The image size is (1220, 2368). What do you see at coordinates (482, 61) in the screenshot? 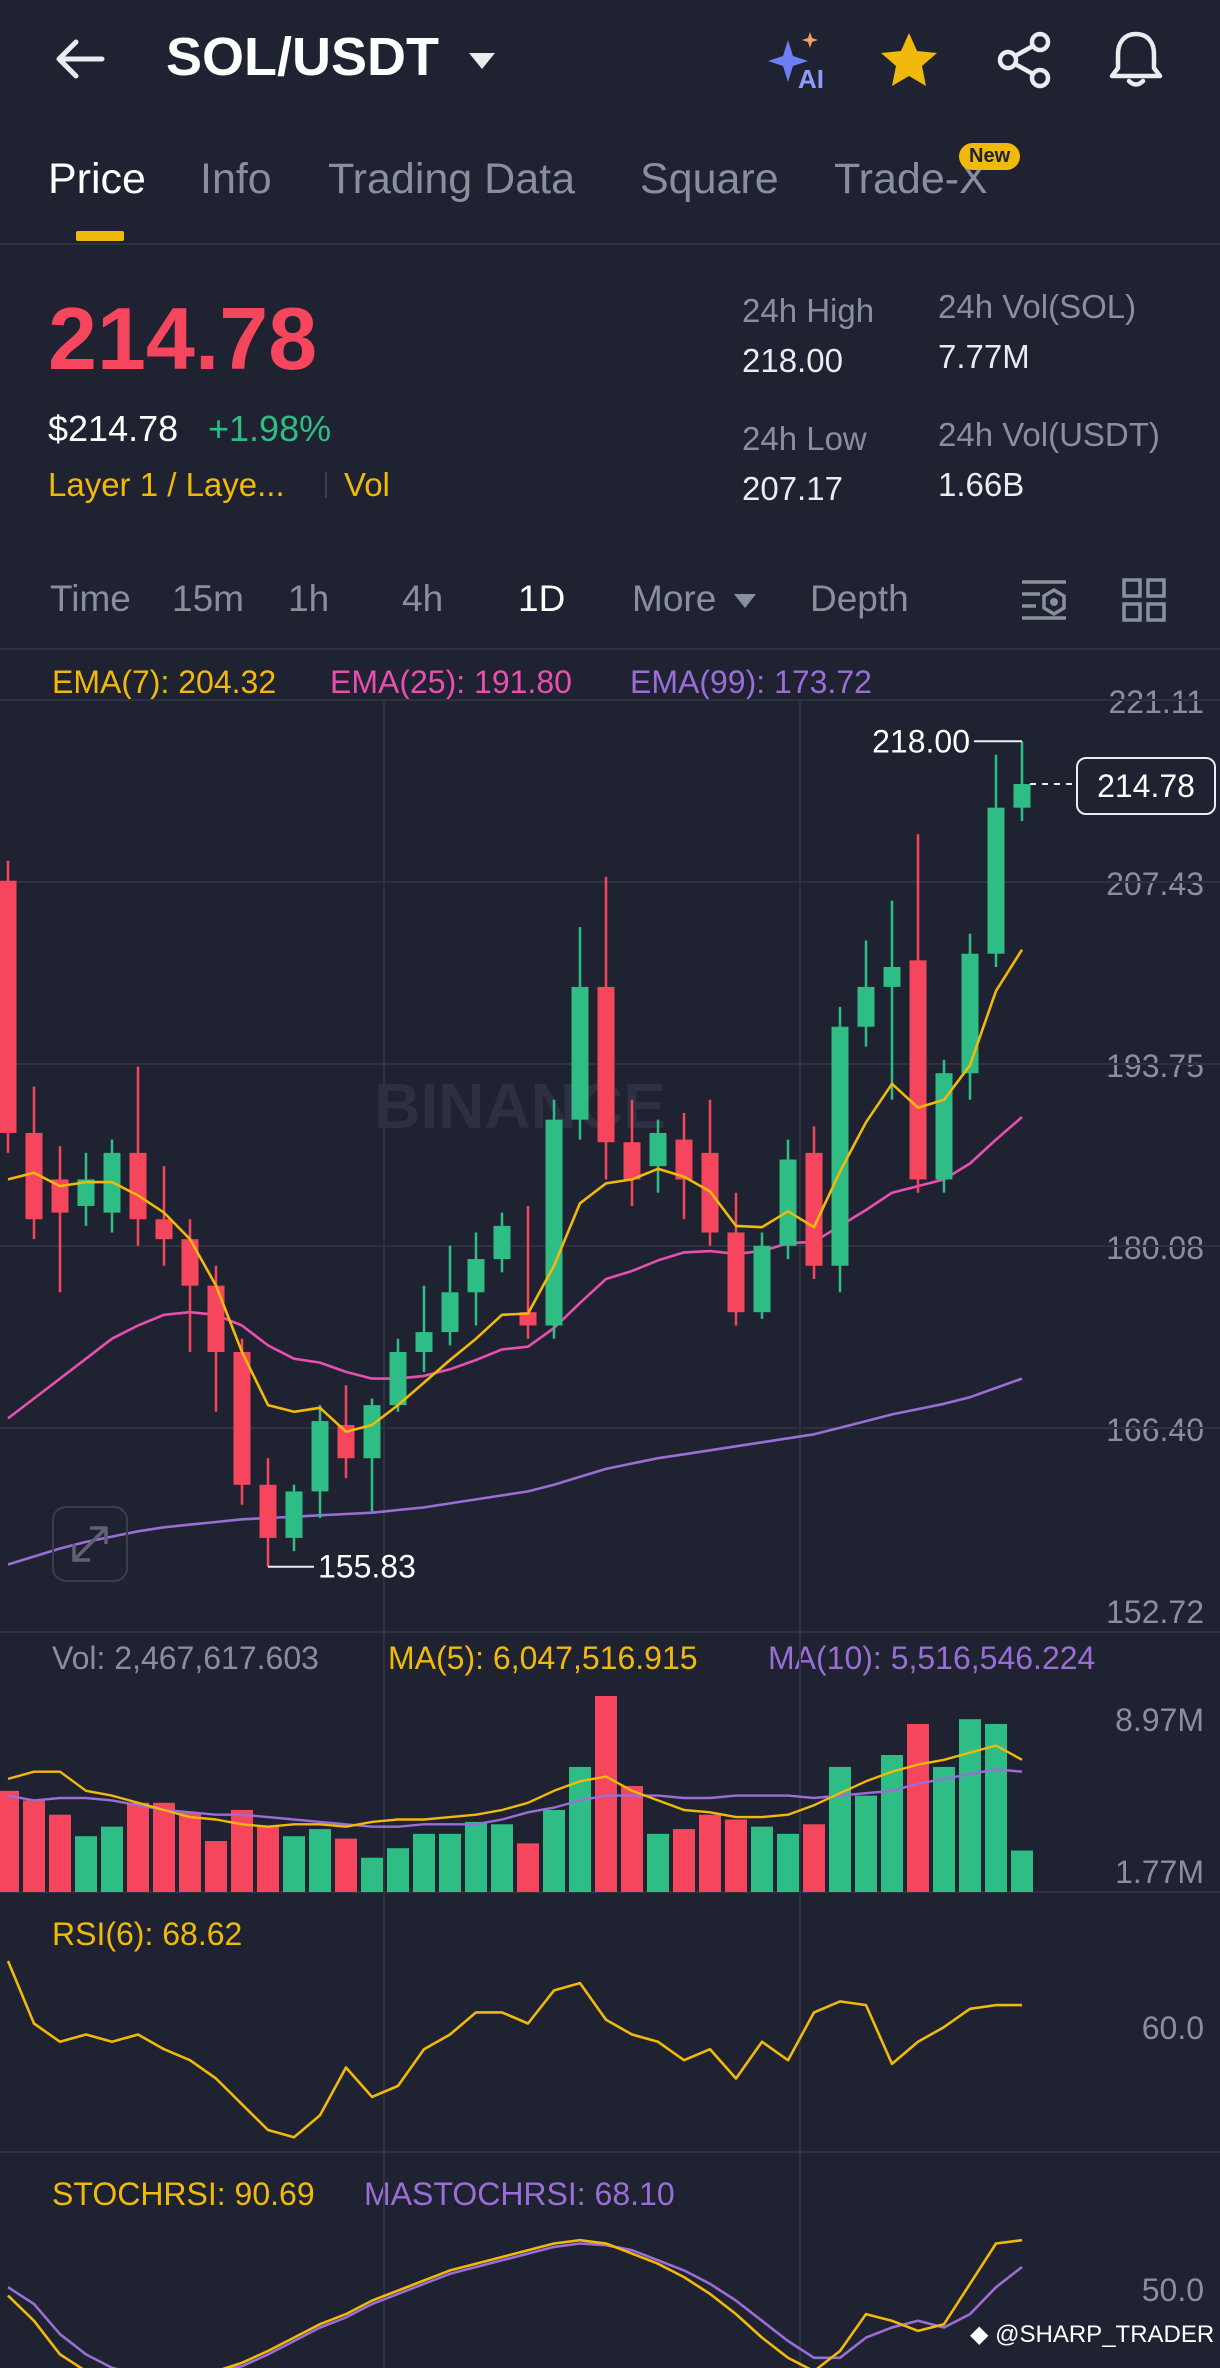
I see `dropdown-caret-icon` at bounding box center [482, 61].